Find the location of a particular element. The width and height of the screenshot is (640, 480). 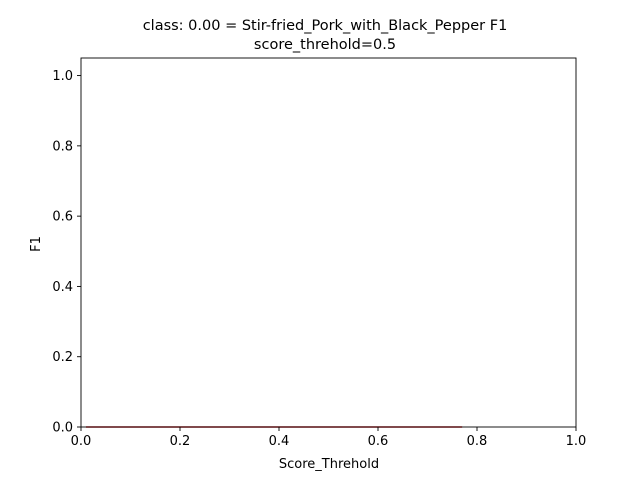

y-tick-label-4: 0.8 is located at coordinates (62, 146).